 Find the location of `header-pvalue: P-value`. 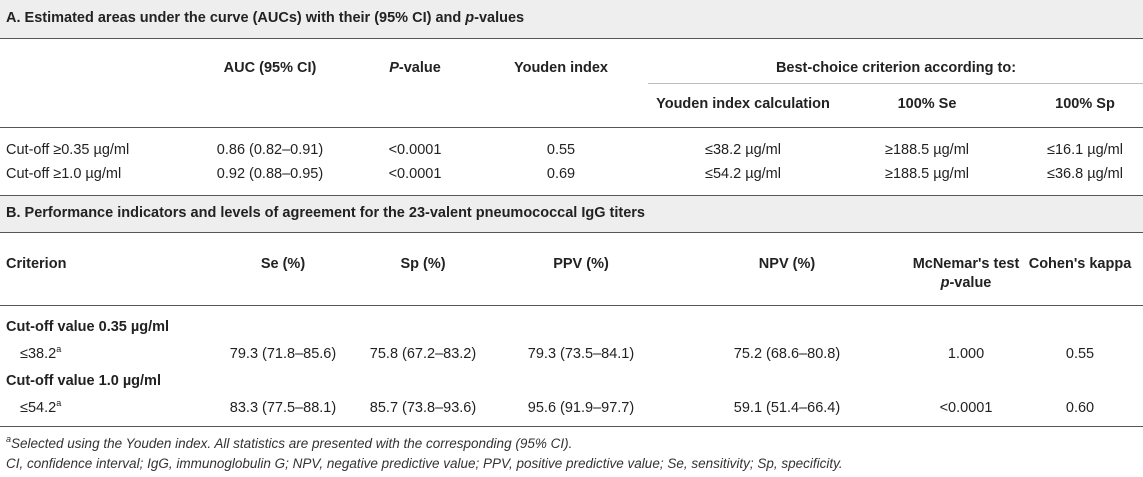

header-pvalue: P-value is located at coordinates (415, 68).